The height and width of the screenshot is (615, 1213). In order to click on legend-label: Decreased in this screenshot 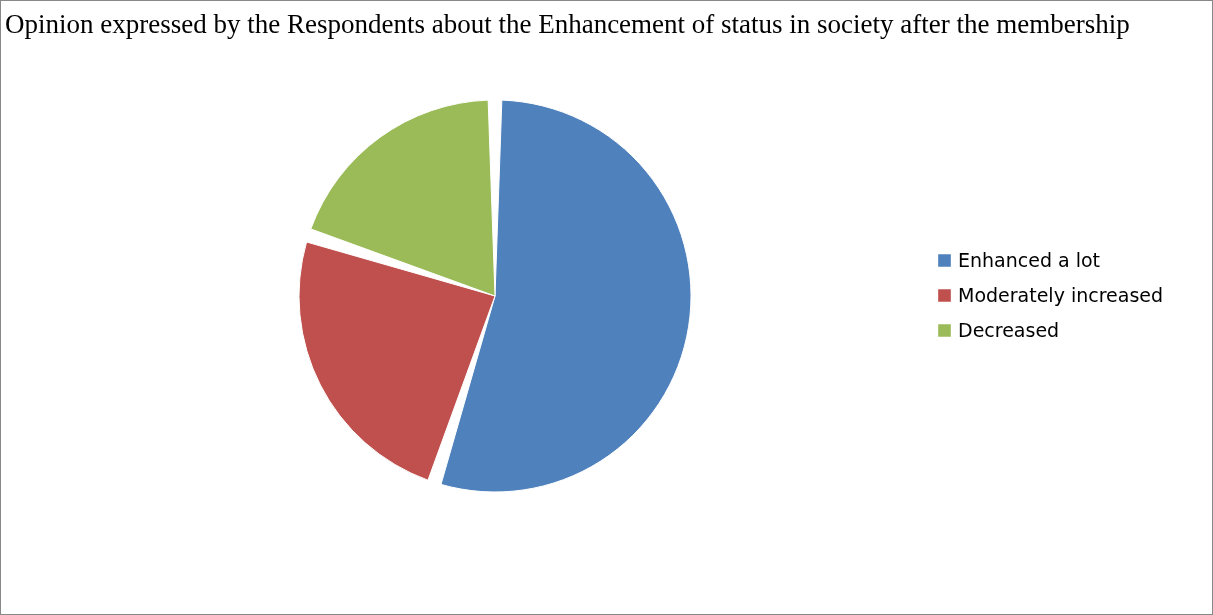, I will do `click(1009, 329)`.